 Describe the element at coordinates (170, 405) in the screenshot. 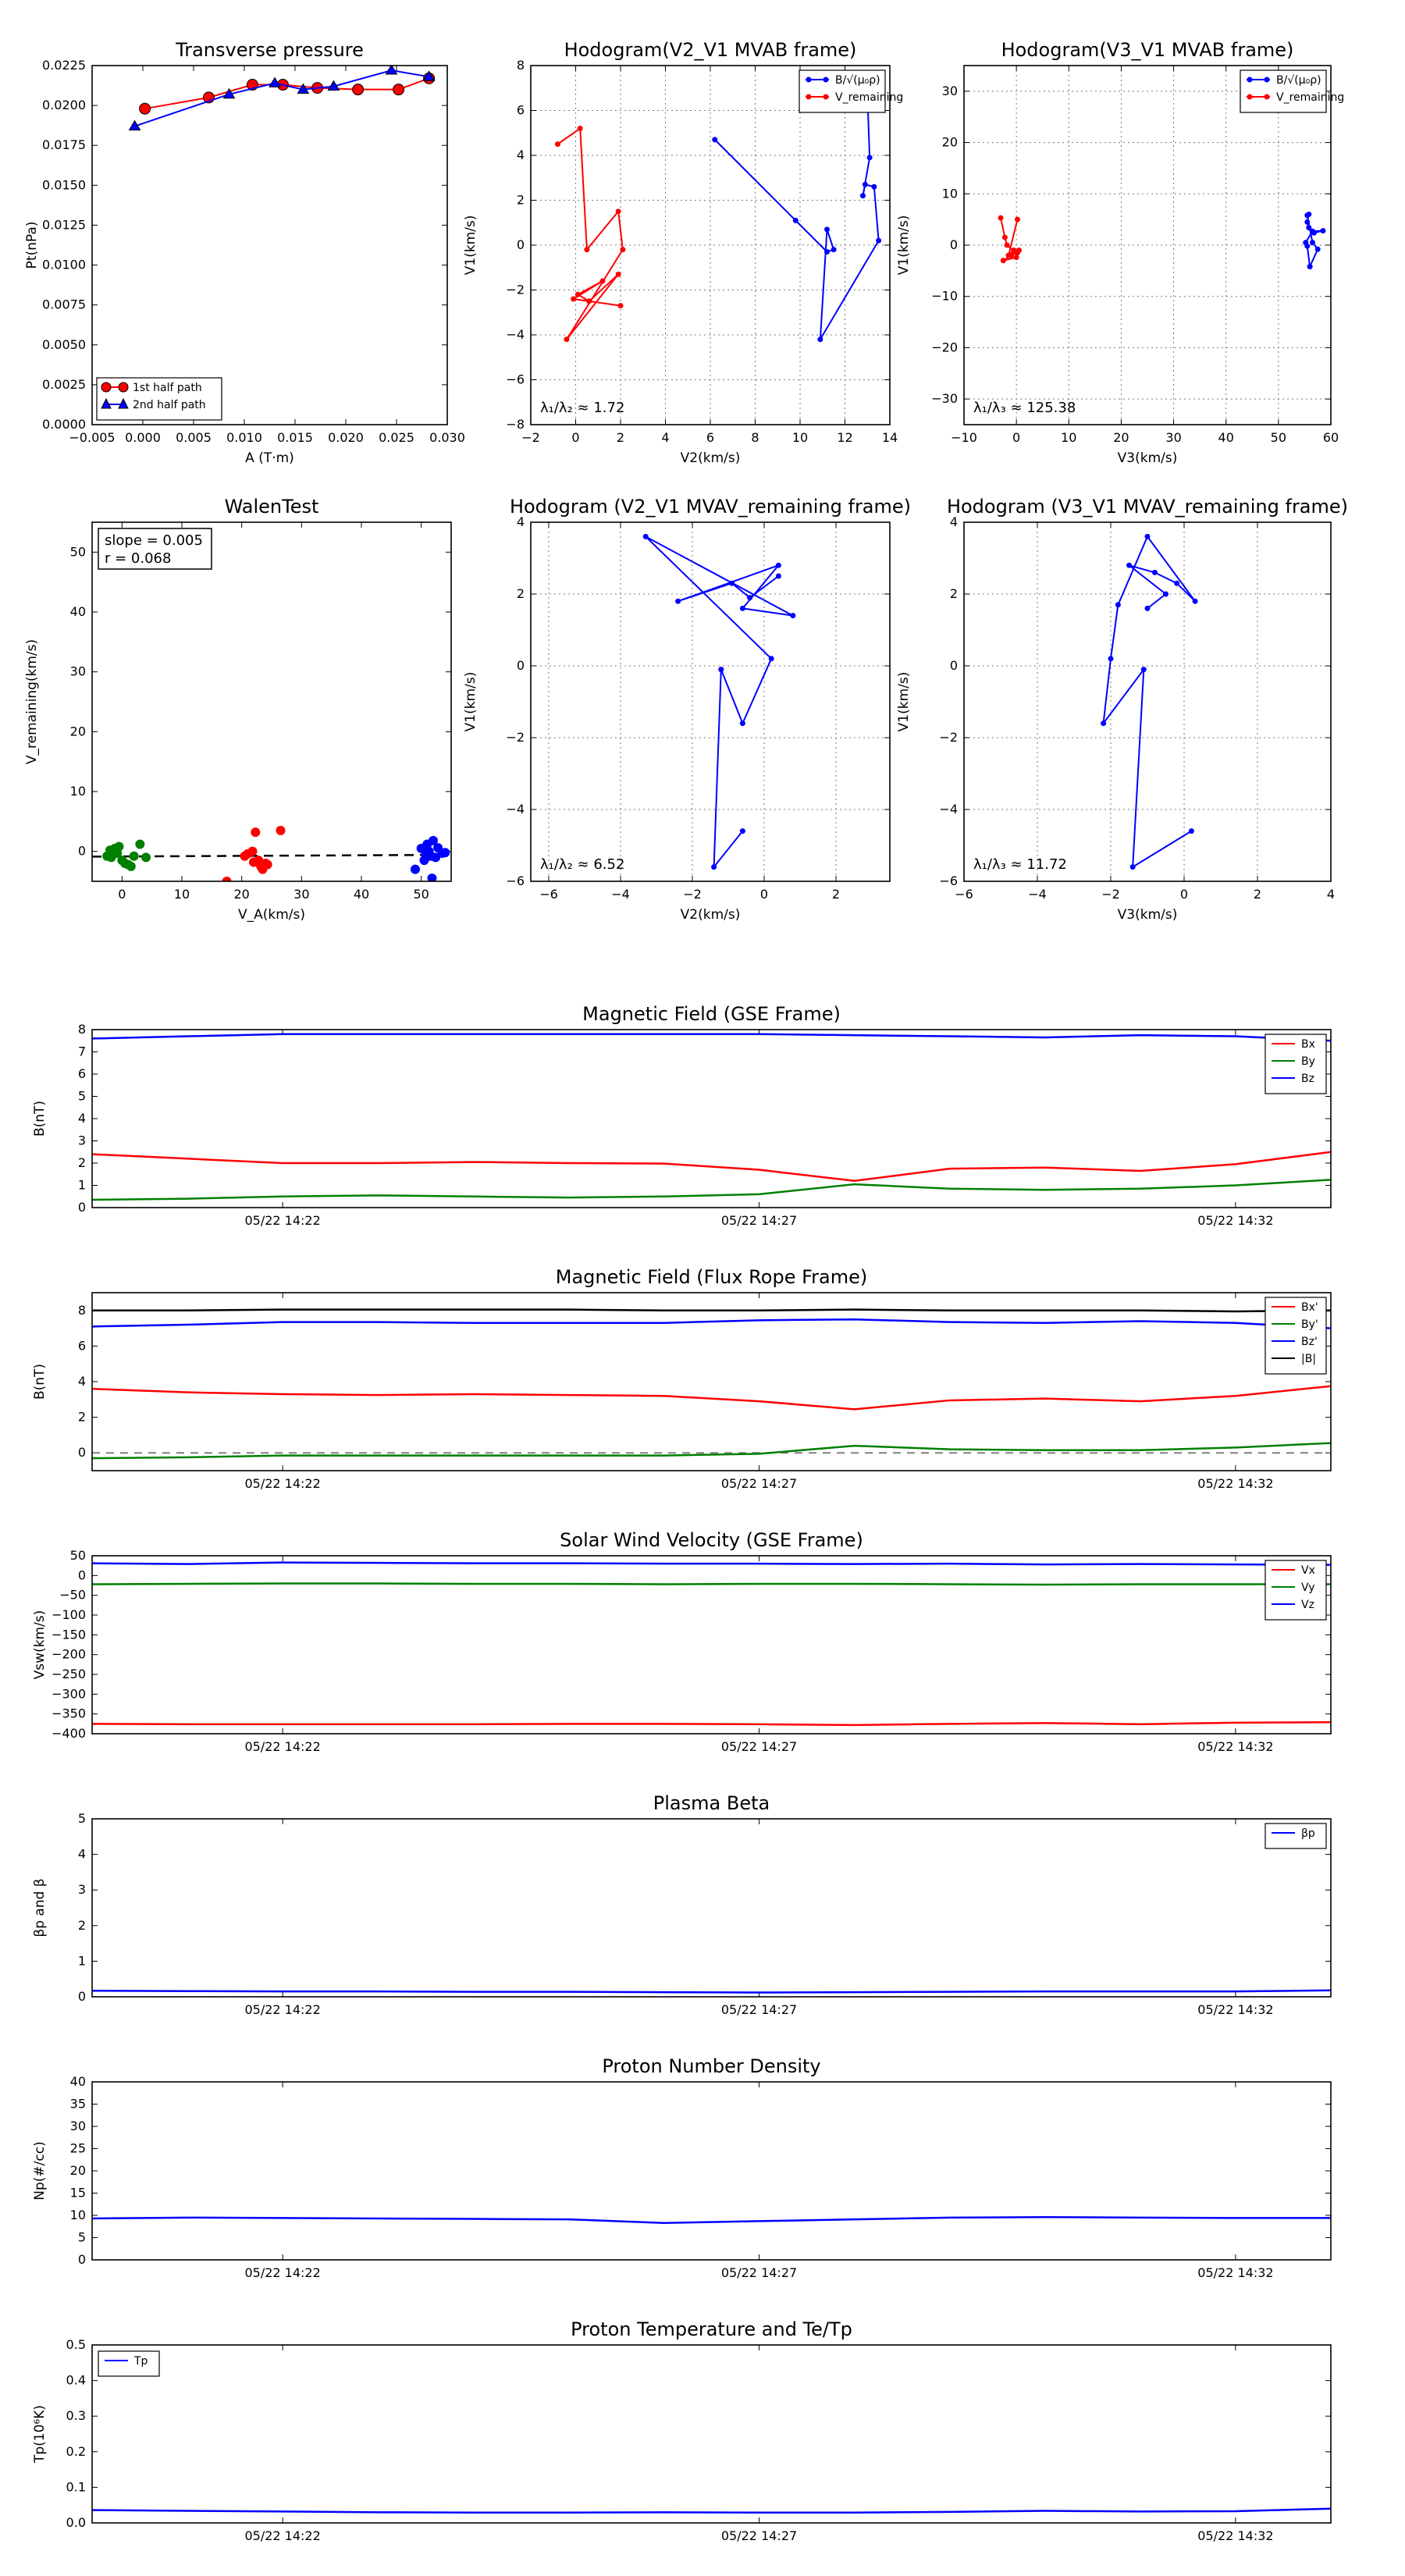

I see `legend-label: 2nd half path` at that location.